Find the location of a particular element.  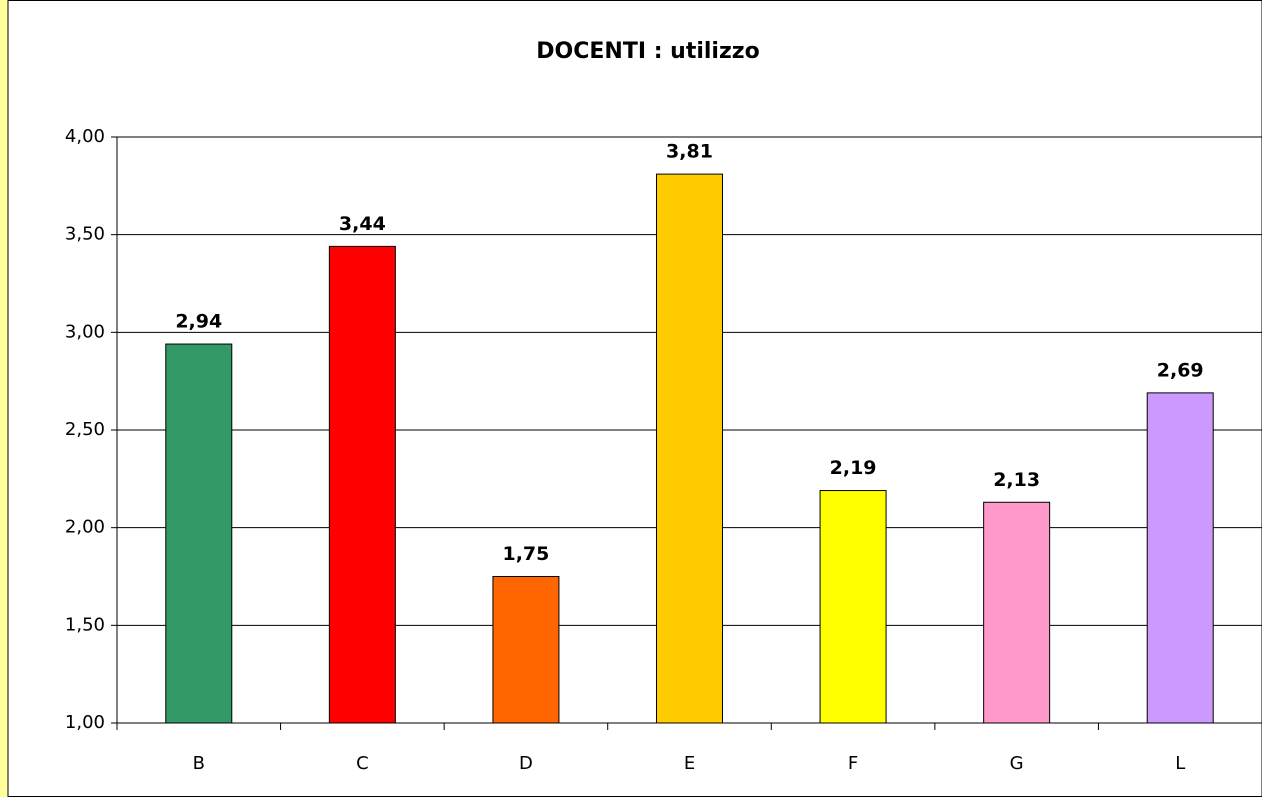

x-tick-label: C is located at coordinates (362, 763).